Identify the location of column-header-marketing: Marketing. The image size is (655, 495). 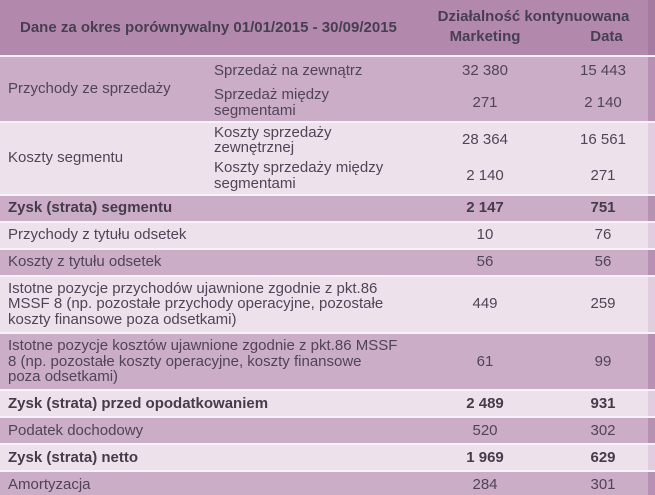
(485, 37).